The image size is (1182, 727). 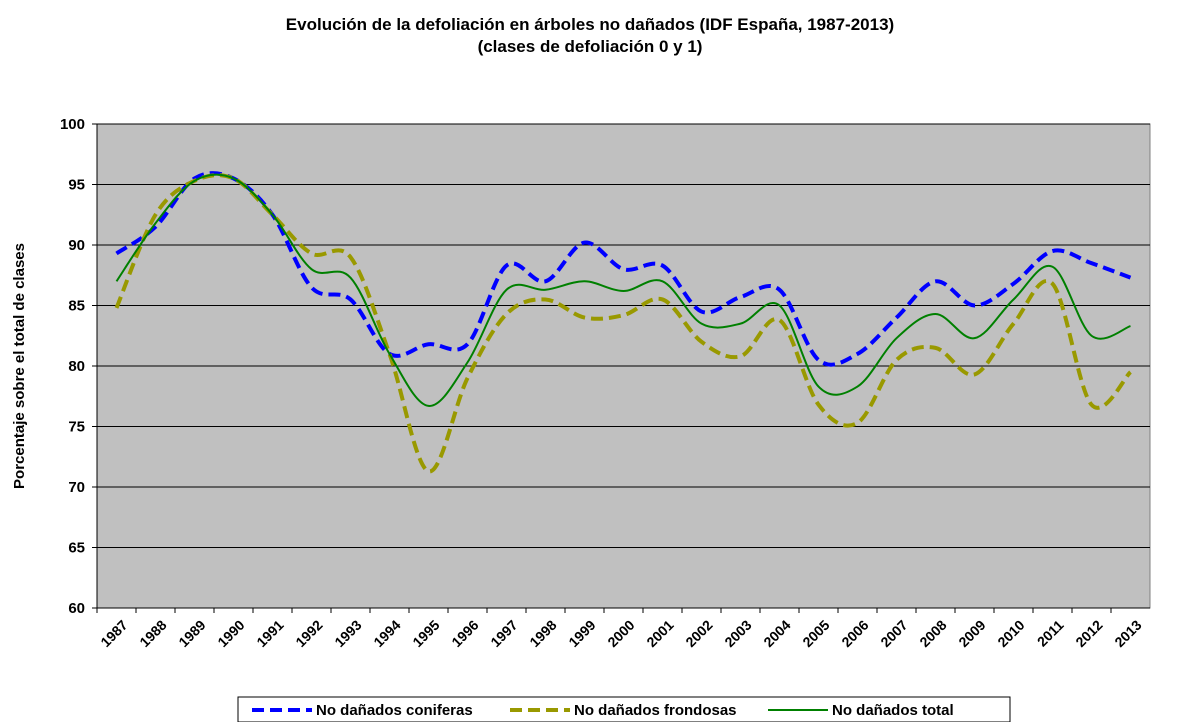 I want to click on legend-label: No dañados frondosas, so click(x=655, y=710).